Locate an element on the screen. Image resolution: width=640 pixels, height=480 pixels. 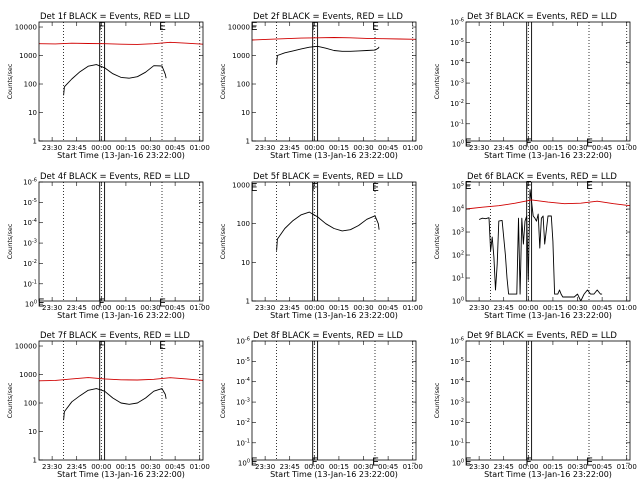
y-tick-label: 10⁴ is located at coordinates (458, 209).